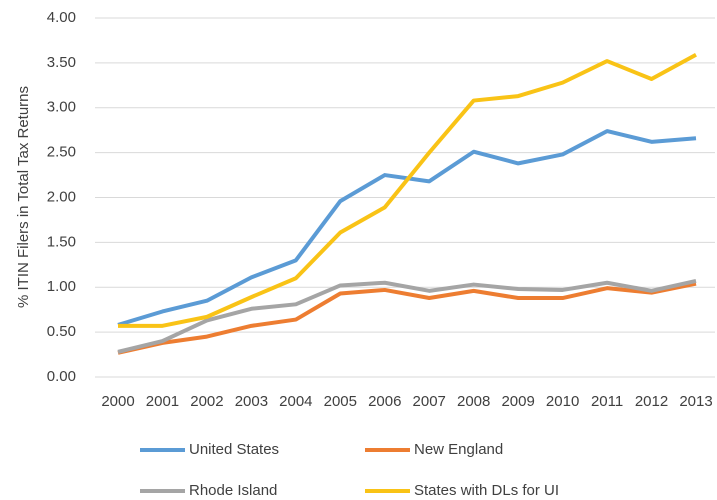 Image resolution: width=717 pixels, height=500 pixels. What do you see at coordinates (251, 401) in the screenshot?
I see `x-tick-label: 2003` at bounding box center [251, 401].